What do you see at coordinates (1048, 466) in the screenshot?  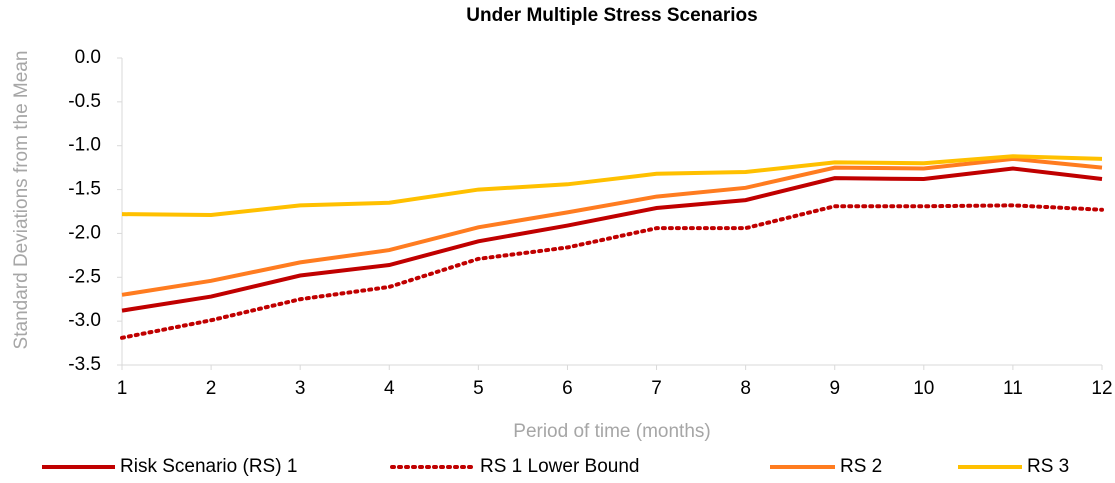 I see `legend-label: RS 3` at bounding box center [1048, 466].